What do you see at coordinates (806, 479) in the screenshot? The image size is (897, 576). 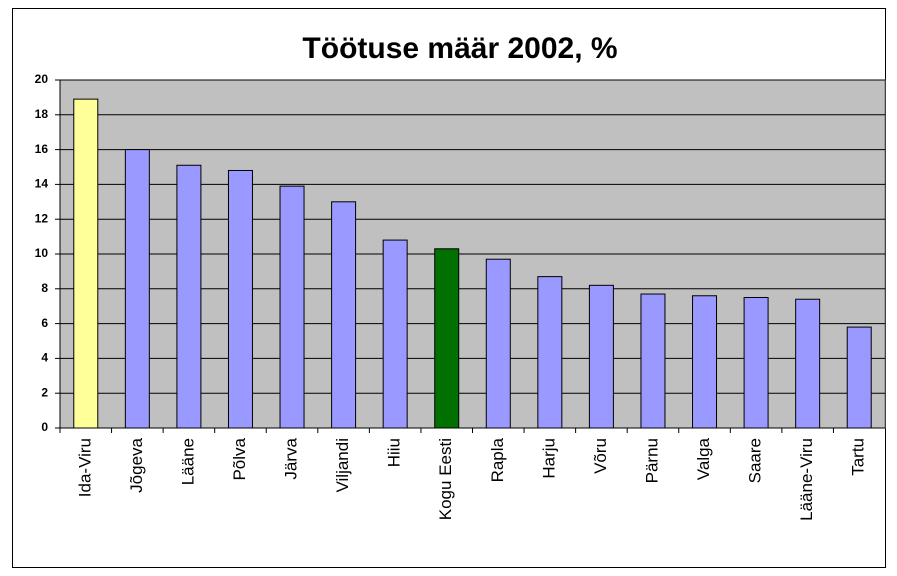 I see `x-tick-label: Lääne-Viru` at bounding box center [806, 479].